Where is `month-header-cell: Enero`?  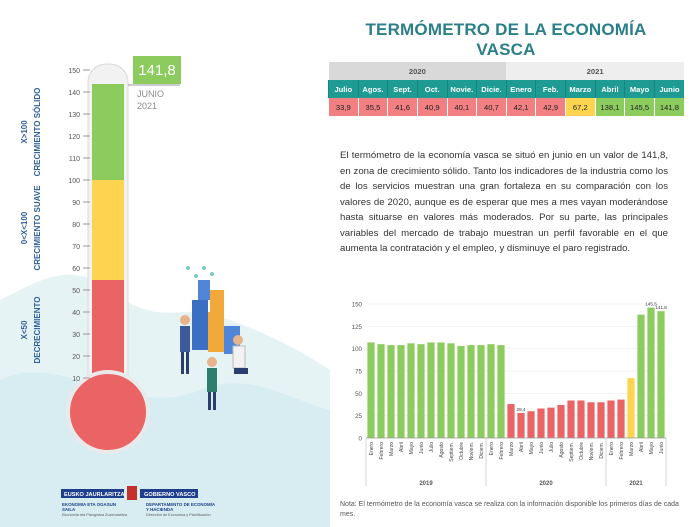
month-header-cell: Enero is located at coordinates (520, 89).